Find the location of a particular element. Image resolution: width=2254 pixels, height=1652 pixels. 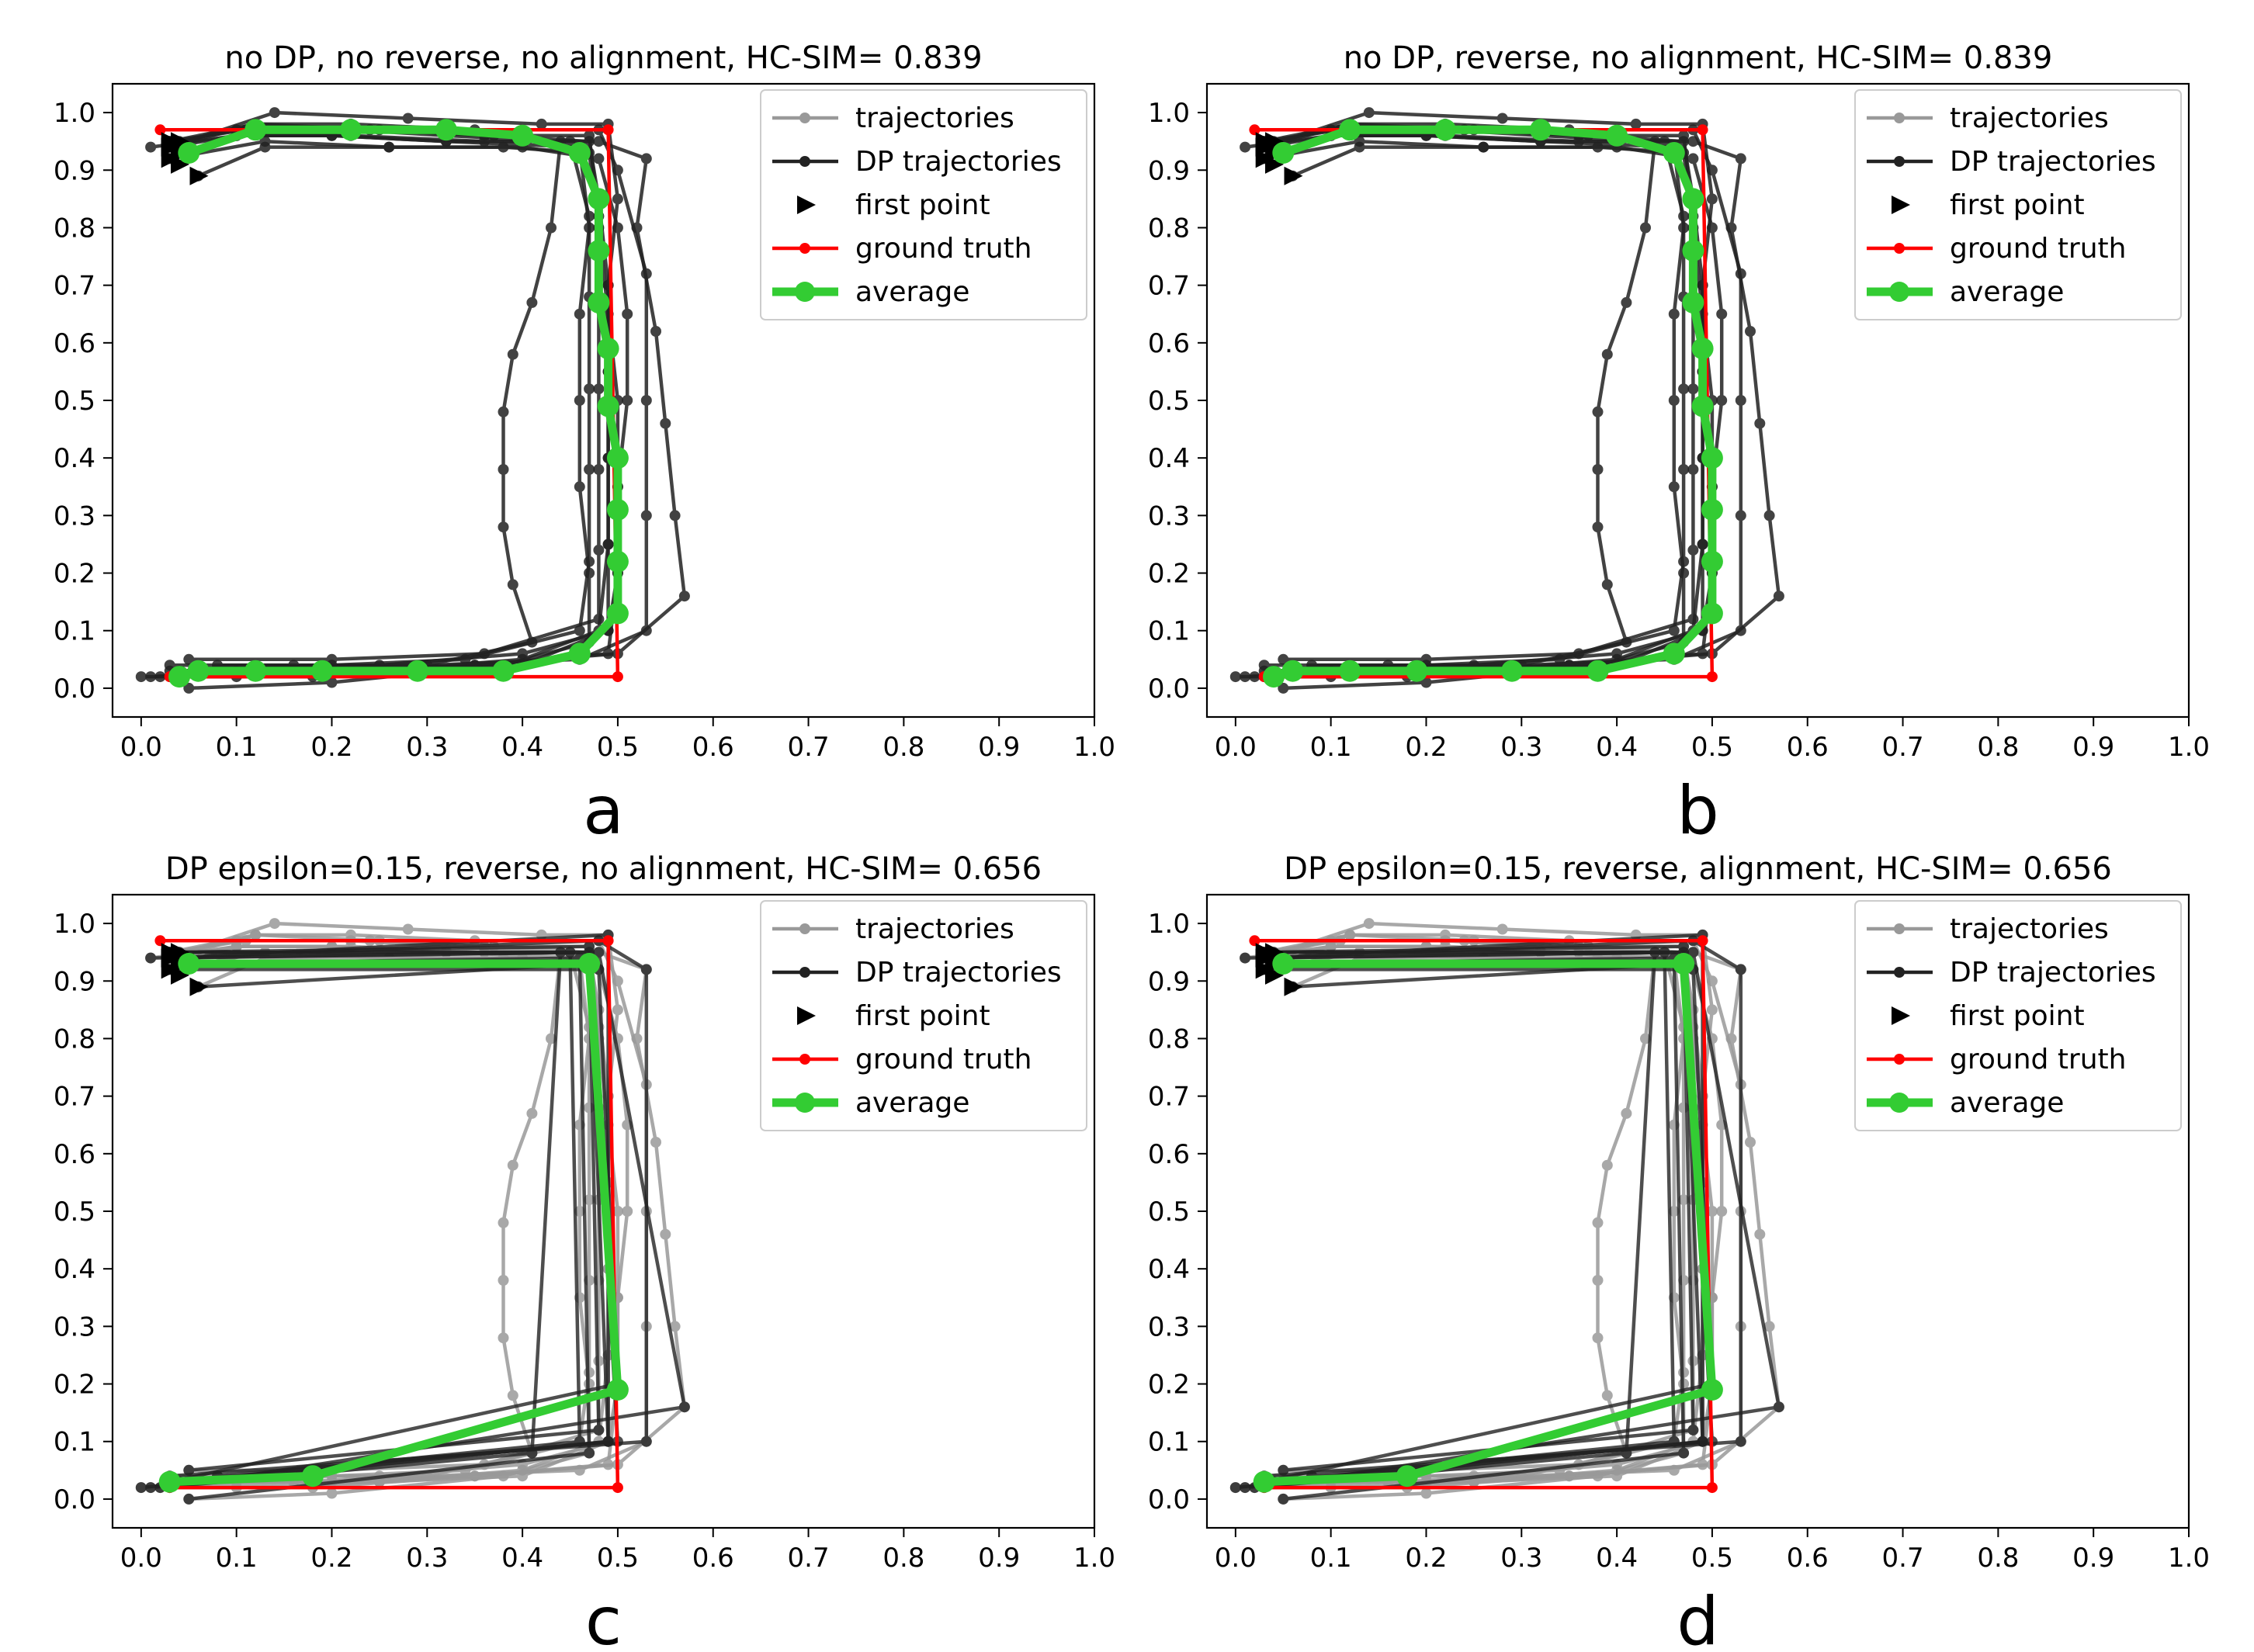

average is located at coordinates (398, 403).